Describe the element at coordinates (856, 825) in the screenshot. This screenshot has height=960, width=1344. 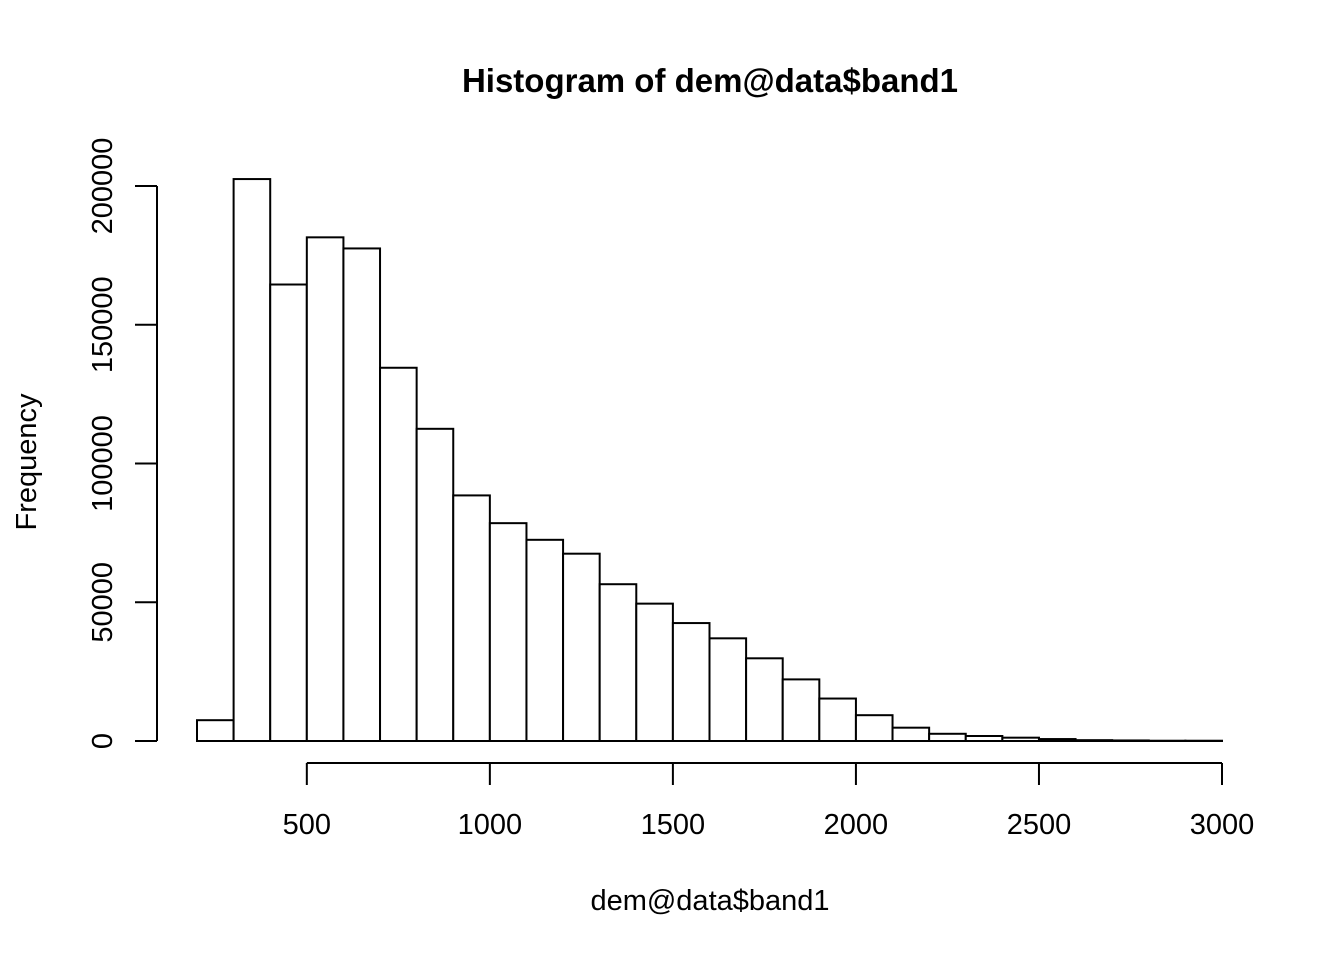
I see `x-tick-label: 2000` at that location.